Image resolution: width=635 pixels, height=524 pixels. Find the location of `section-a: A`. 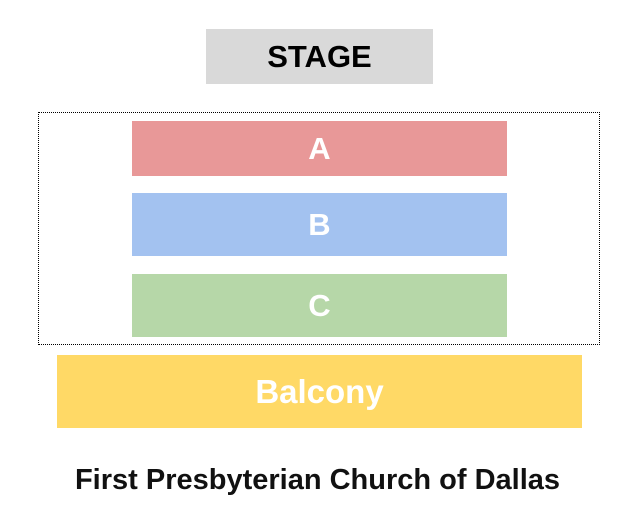

section-a: A is located at coordinates (319, 148).